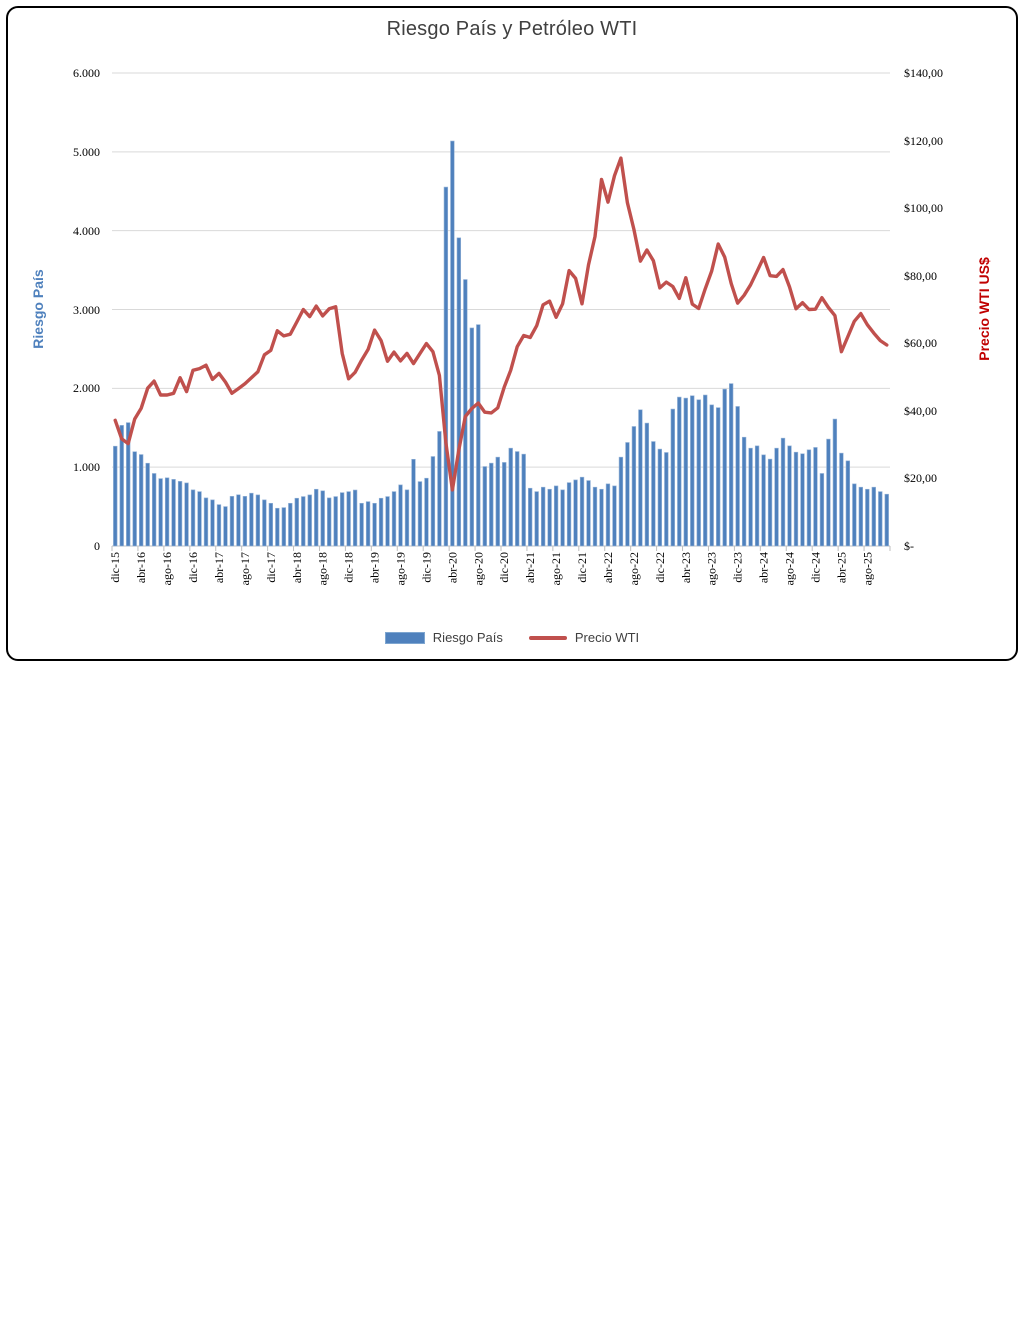  I want to click on y-right-tick-label: $60,00, so click(920, 343).